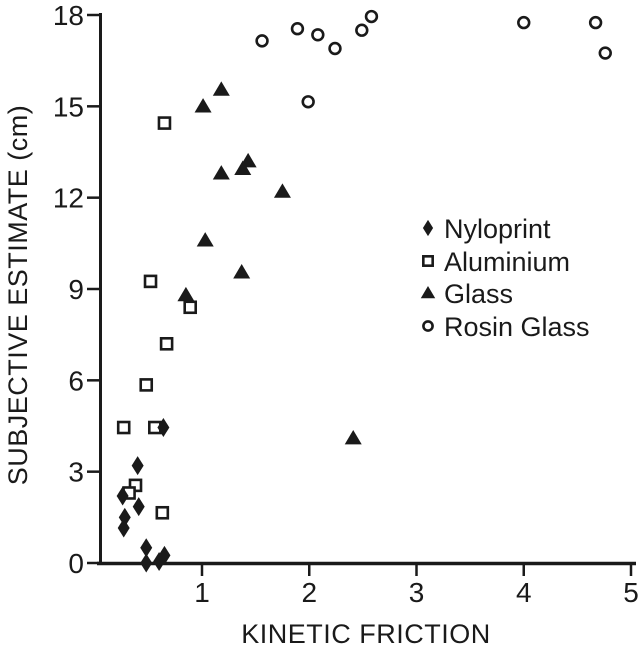 Image resolution: width=643 pixels, height=650 pixels. Describe the element at coordinates (505, 278) in the screenshot. I see `legend: Nyloprint Aluminium Glass Rosin Glass` at that location.